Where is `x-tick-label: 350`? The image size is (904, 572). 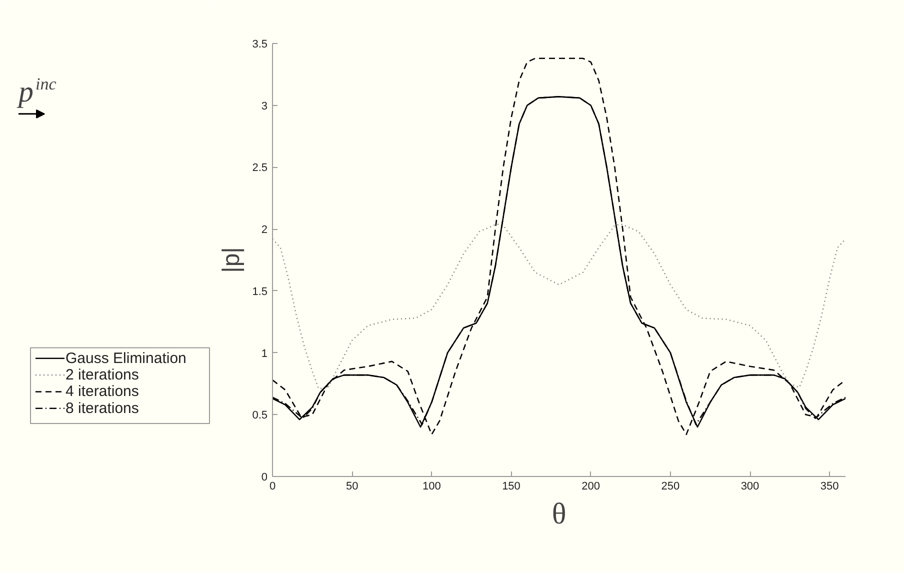 x-tick-label: 350 is located at coordinates (829, 486).